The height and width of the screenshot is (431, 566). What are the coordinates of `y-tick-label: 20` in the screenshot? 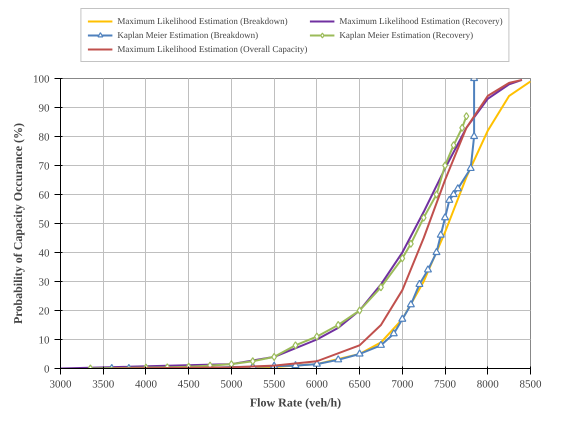 It's located at (44, 312).